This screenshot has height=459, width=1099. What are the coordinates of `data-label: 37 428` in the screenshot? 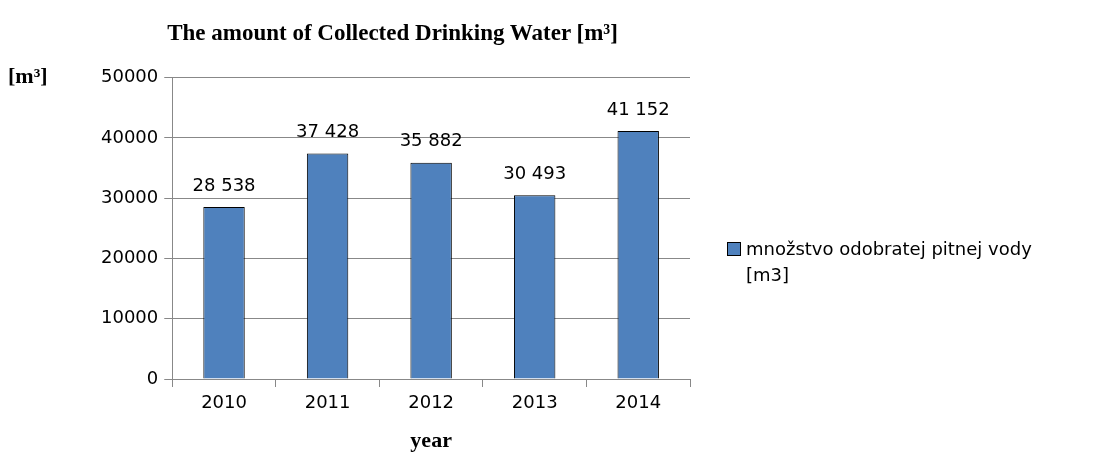 It's located at (328, 131).